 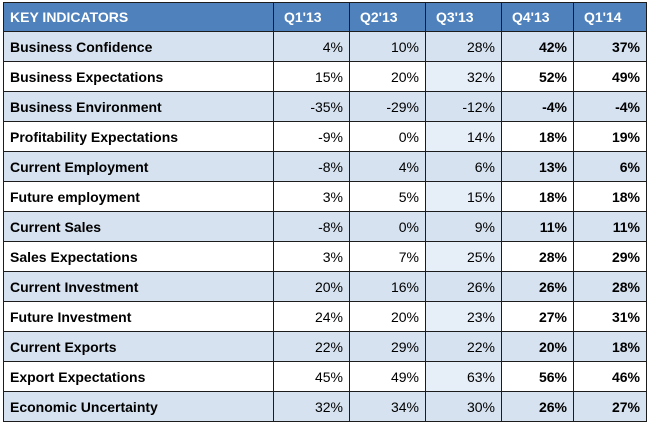 What do you see at coordinates (387, 106) in the screenshot?
I see `cell-q2-13: -29%` at bounding box center [387, 106].